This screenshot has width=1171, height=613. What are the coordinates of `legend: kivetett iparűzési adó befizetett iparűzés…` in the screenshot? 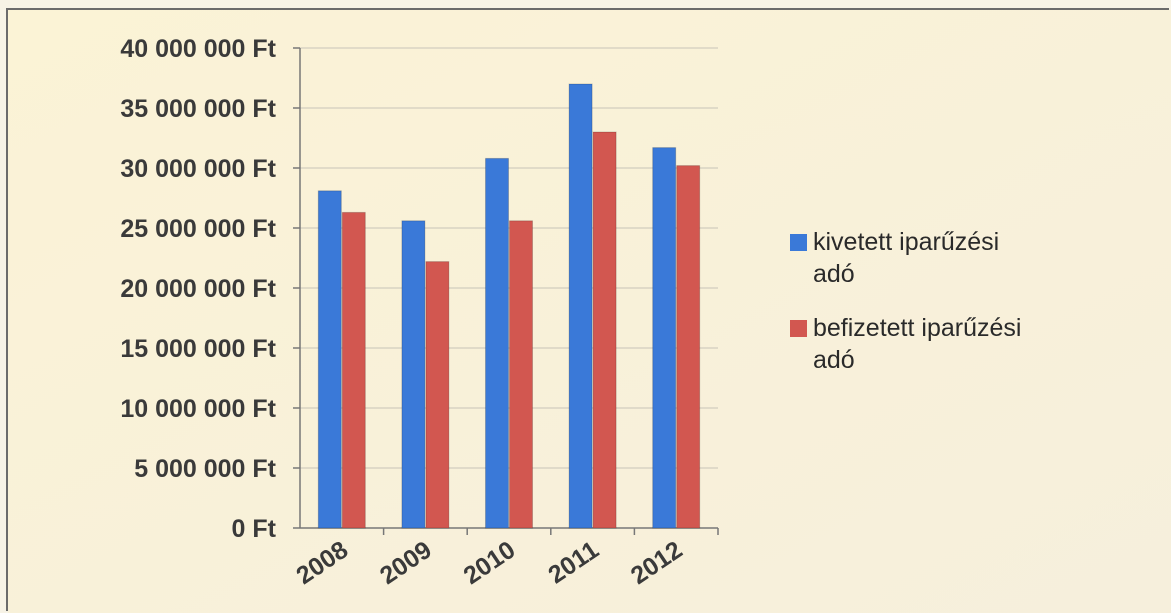 It's located at (905, 301).